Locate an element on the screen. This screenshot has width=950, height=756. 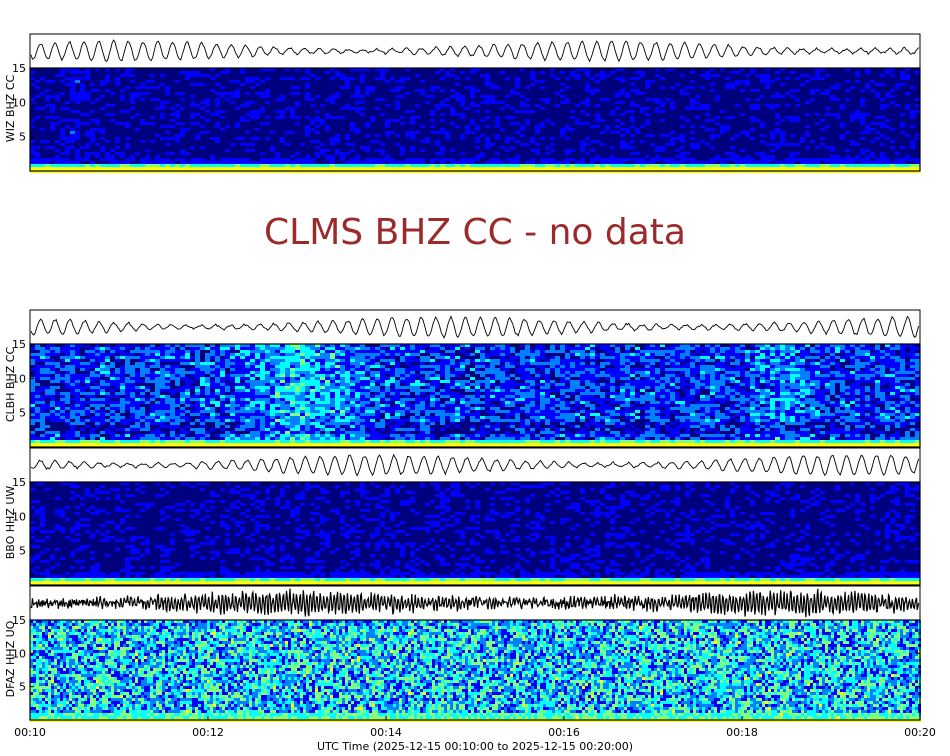
x-tick-label: 00:14 is located at coordinates (386, 732).